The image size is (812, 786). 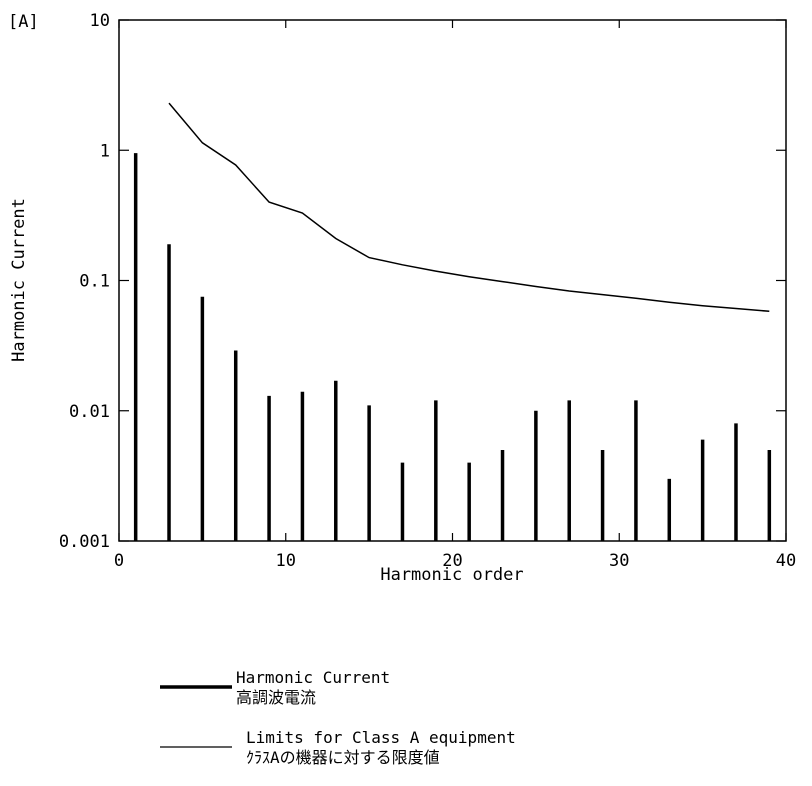 What do you see at coordinates (313, 677) in the screenshot?
I see `legend-label-harmonic-current: Harmonic Current` at bounding box center [313, 677].